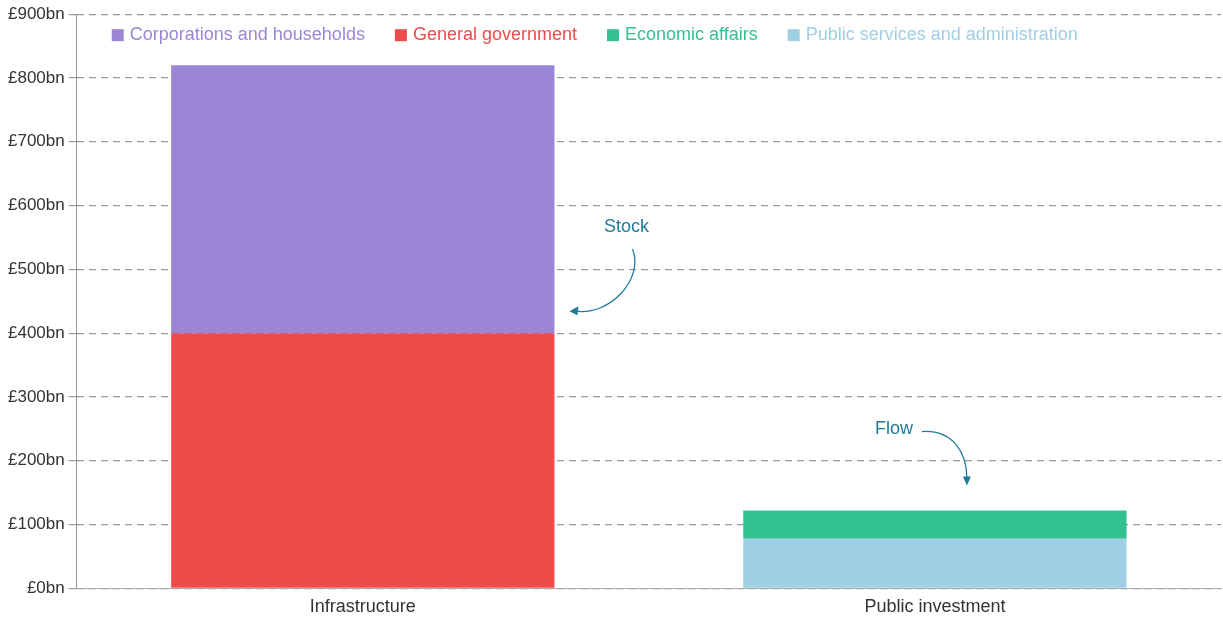 The image size is (1223, 626). I want to click on y-tick-label: £500bn, so click(36, 269).